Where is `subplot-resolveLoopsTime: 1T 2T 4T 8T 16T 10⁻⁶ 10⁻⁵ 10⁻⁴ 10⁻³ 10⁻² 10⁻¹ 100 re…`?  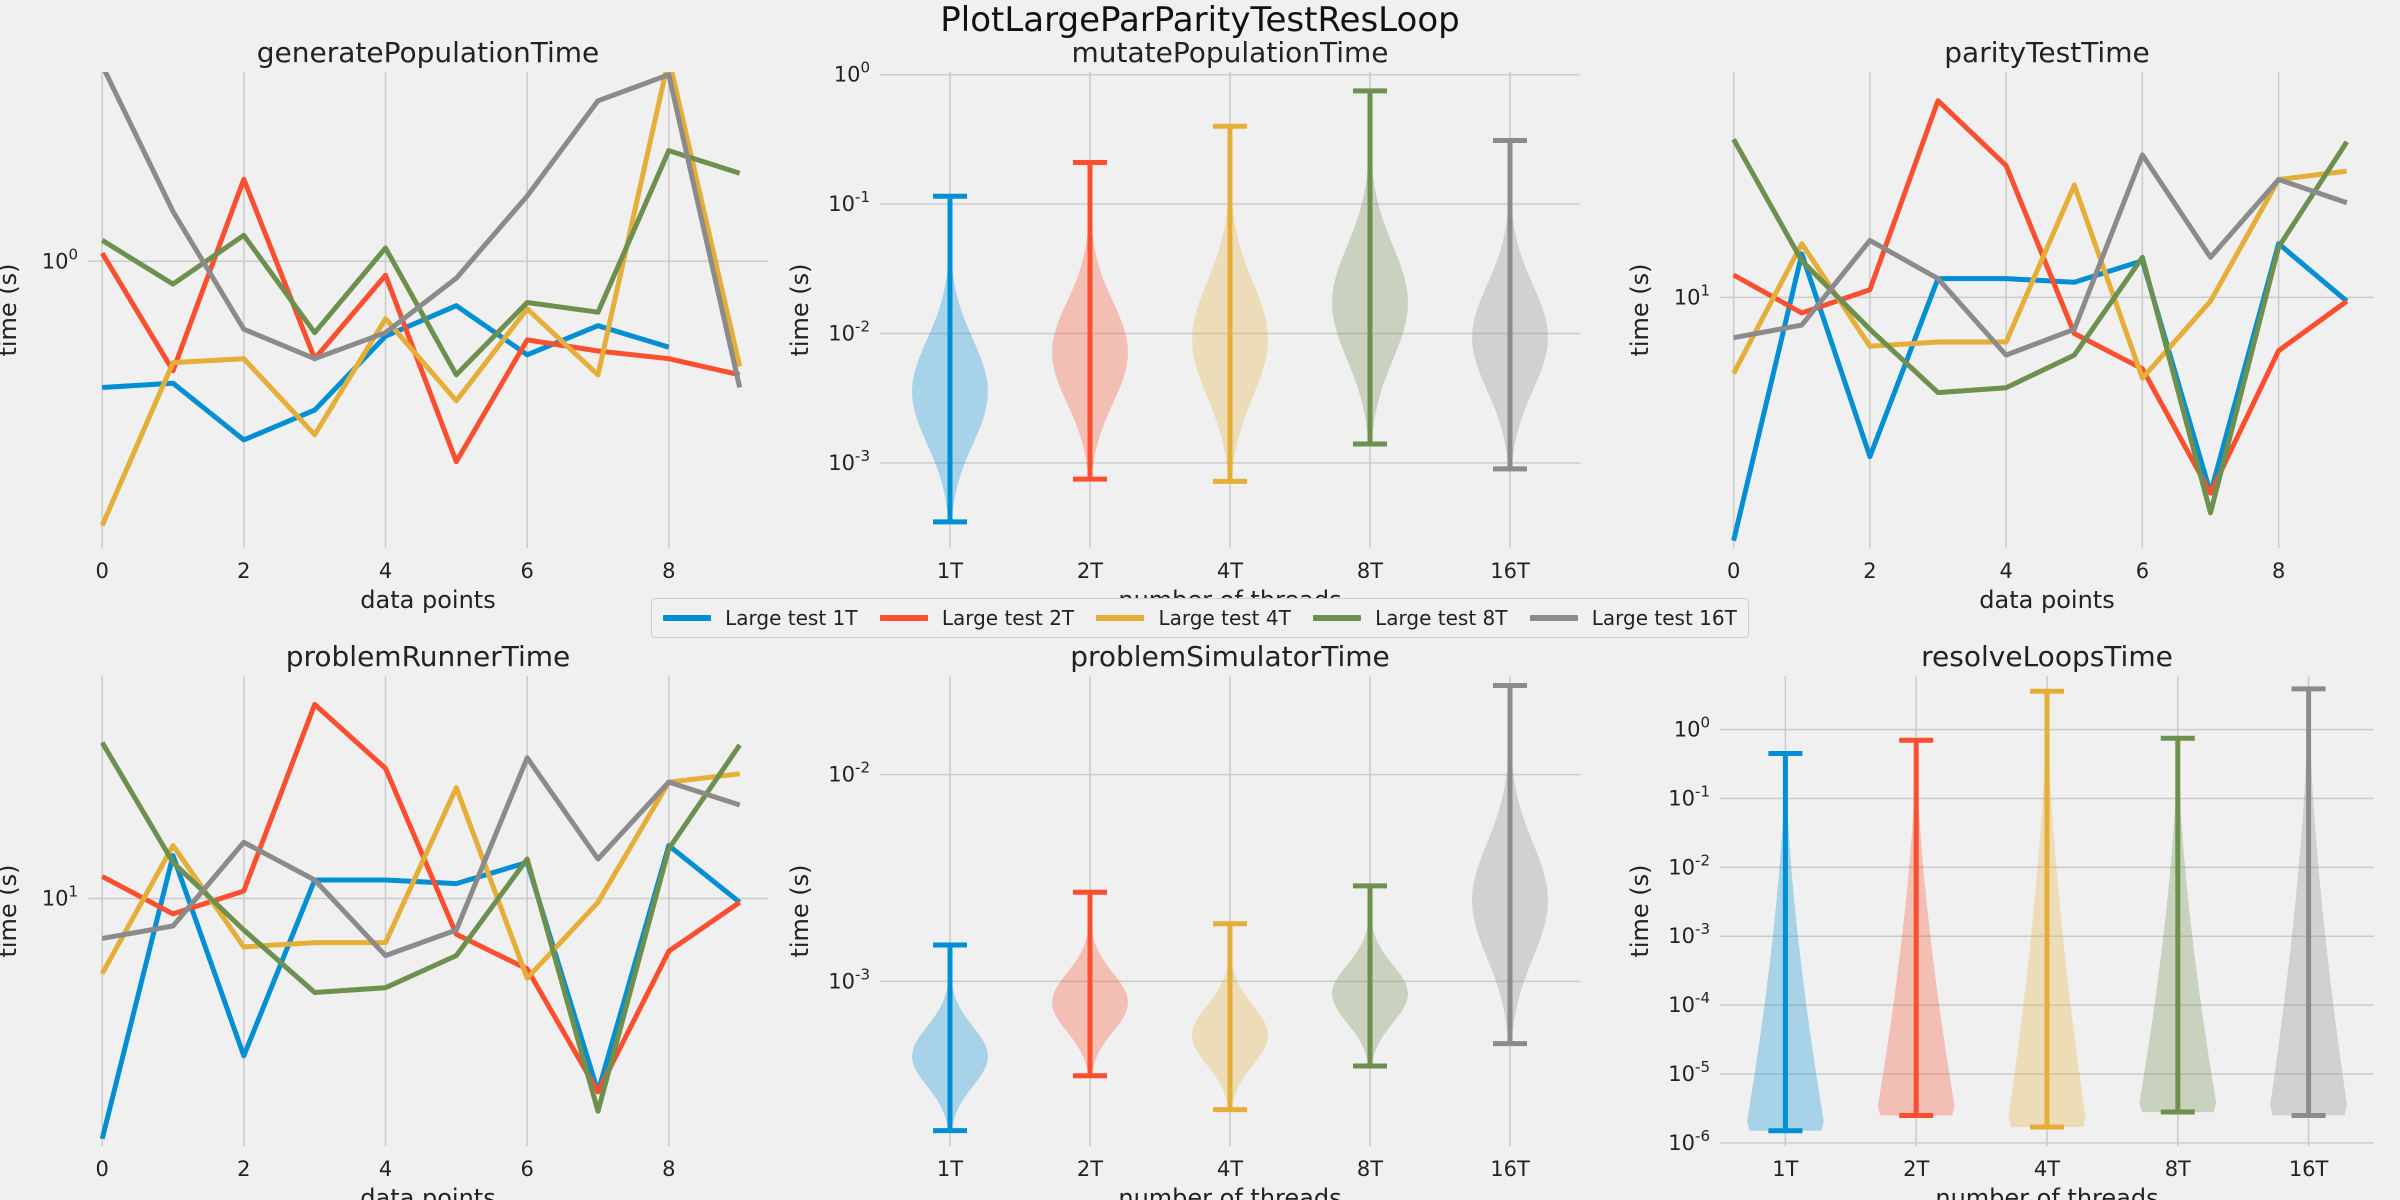 subplot-resolveLoopsTime: 1T 2T 4T 8T 16T 10⁻⁶ 10⁻⁵ 10⁻⁴ 10⁻³ 10⁻² 10⁻¹ 100 re… is located at coordinates (2000, 920).